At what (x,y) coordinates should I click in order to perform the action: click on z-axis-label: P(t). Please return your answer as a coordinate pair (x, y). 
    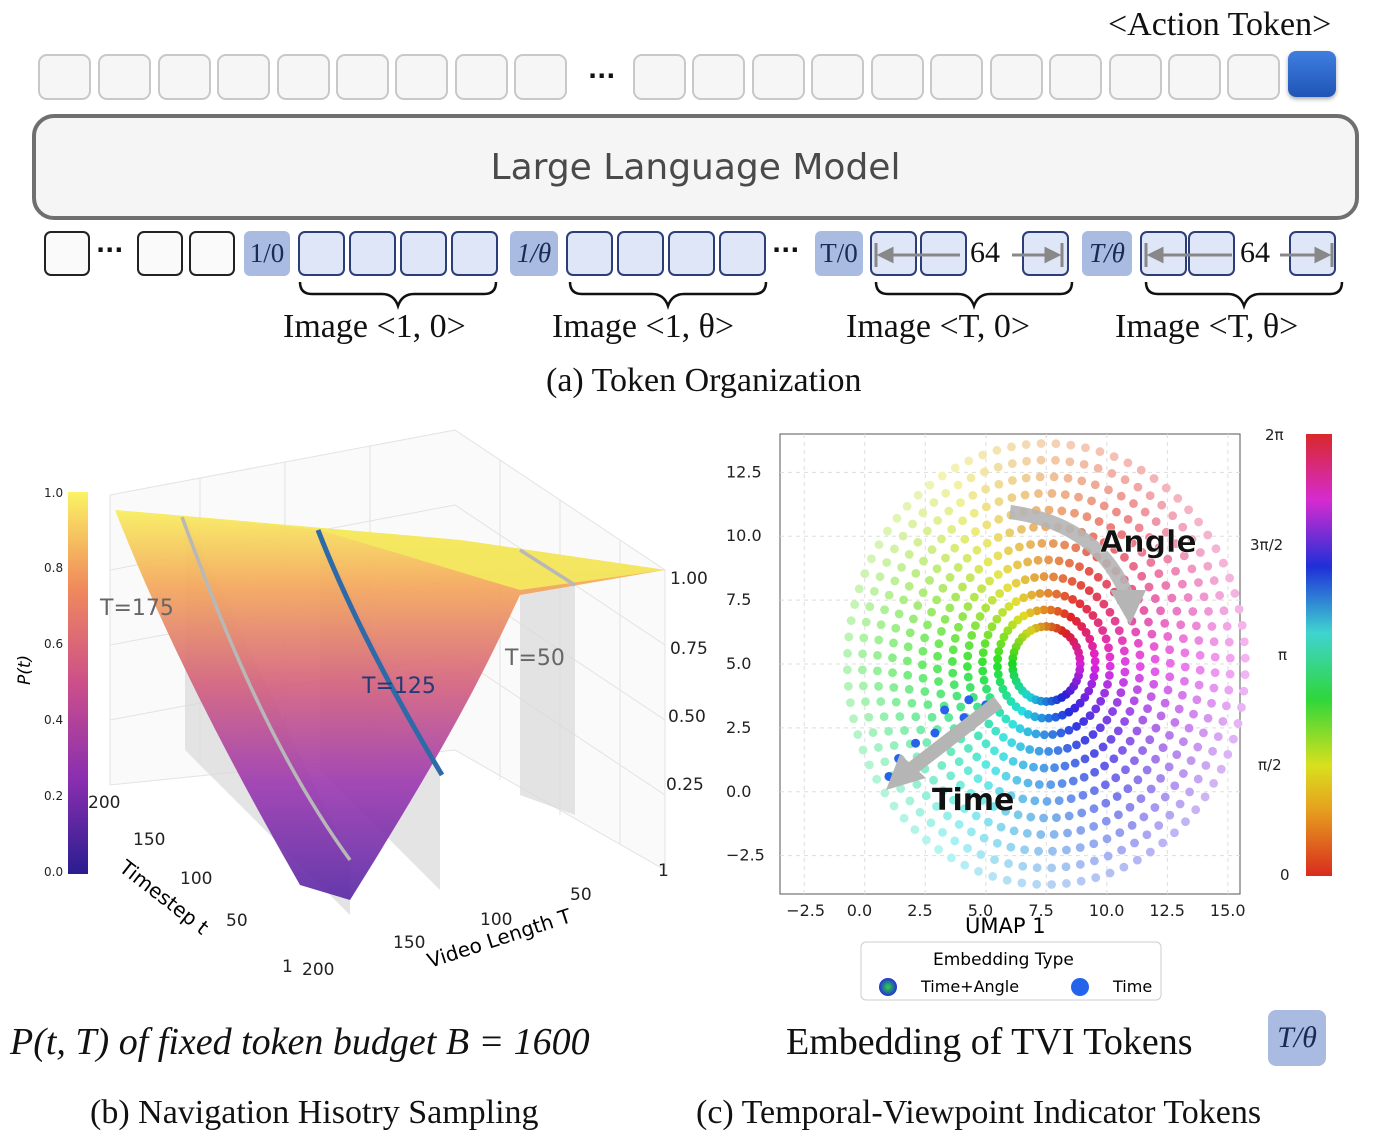
    Looking at the image, I should click on (25, 670).